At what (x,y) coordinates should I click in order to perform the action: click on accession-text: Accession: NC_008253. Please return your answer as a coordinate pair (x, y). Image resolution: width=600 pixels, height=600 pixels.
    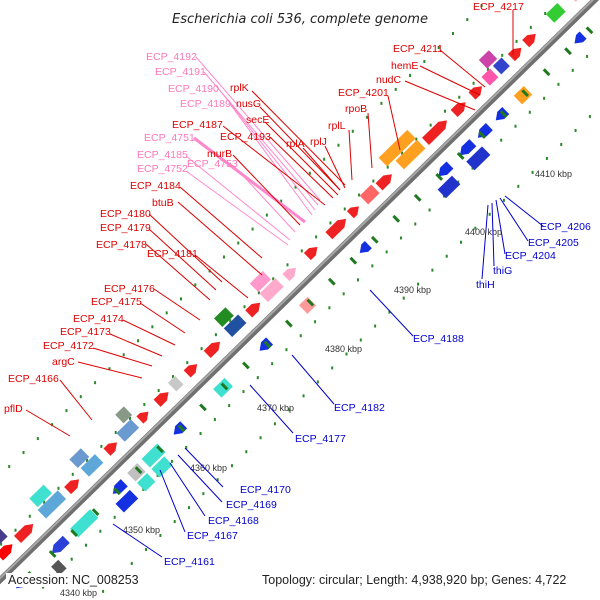
    Looking at the image, I should click on (73, 580).